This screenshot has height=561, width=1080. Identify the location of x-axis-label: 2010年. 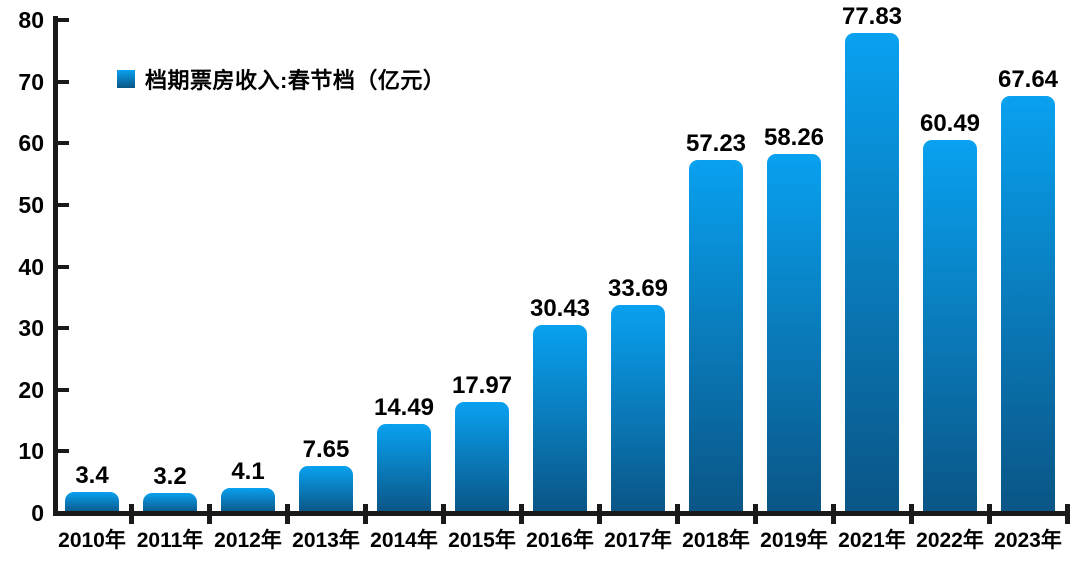
(92, 540).